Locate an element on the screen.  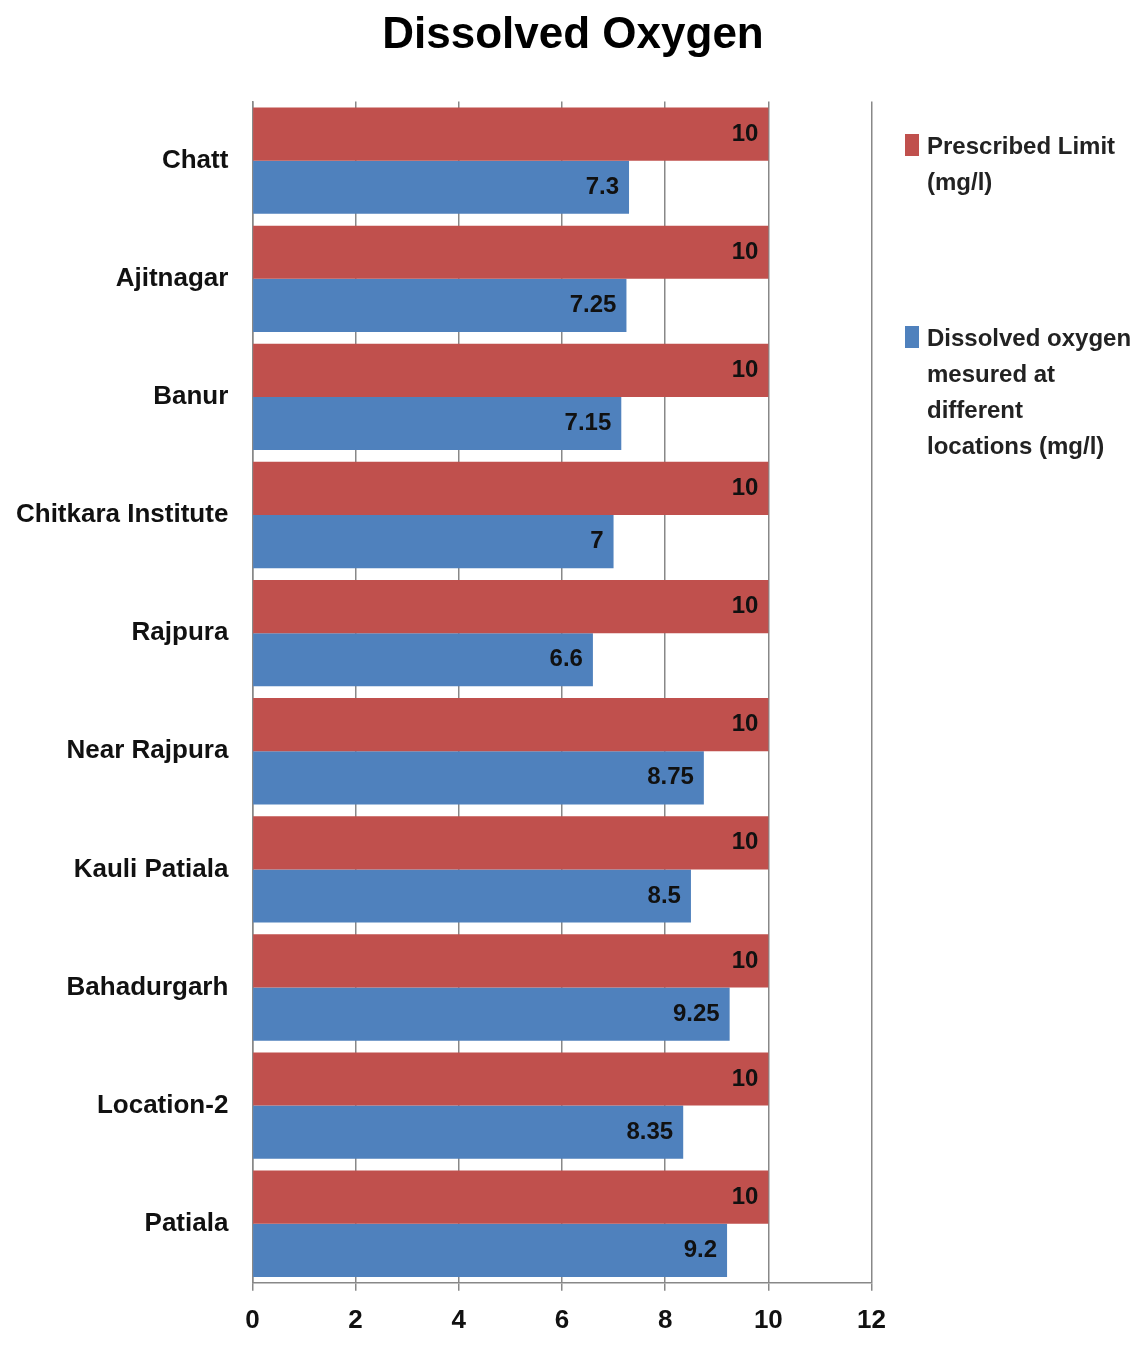
y-tick-label: Ajitnagar is located at coordinates (172, 276).